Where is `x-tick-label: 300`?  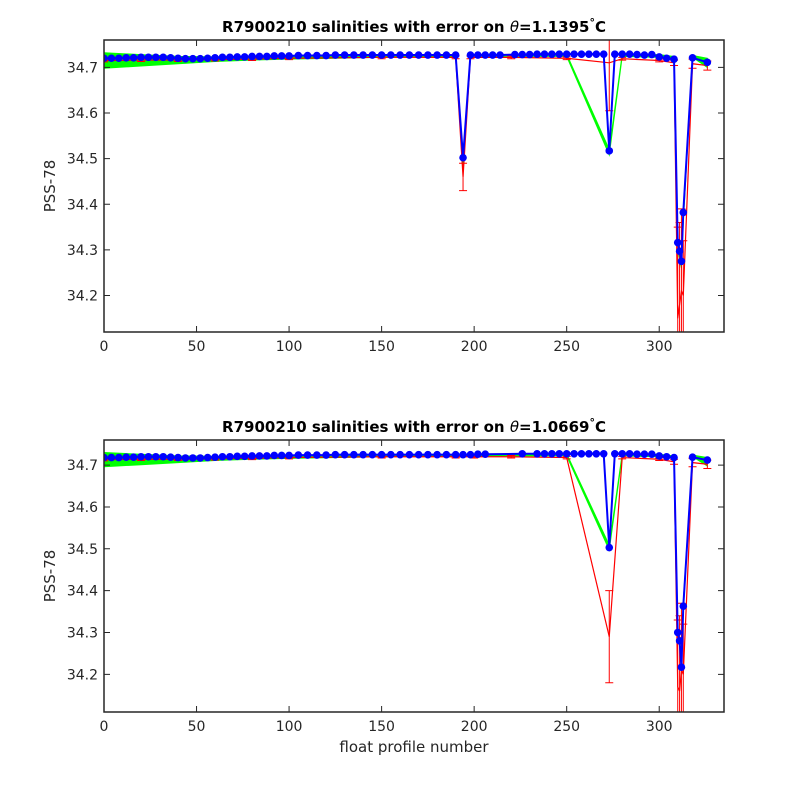
x-tick-label: 300 is located at coordinates (659, 727).